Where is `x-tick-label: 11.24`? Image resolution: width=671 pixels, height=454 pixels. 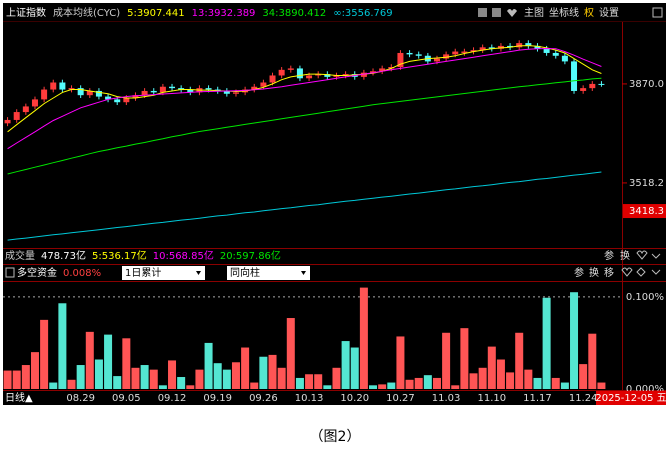
x-tick-label: 11.24 is located at coordinates (583, 398).